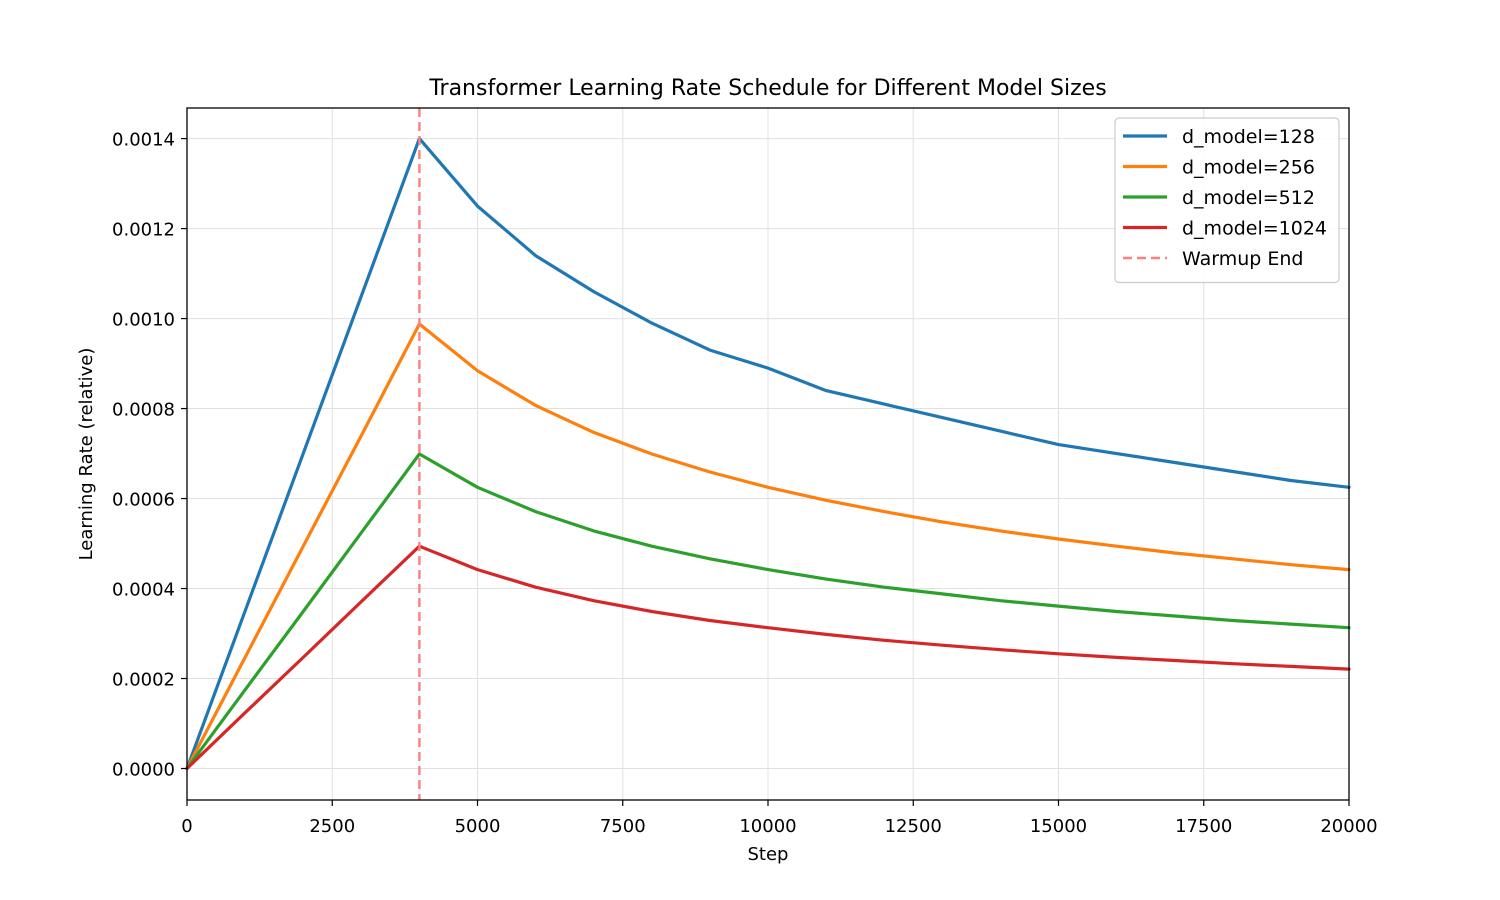  I want to click on x-axis-ticks: 0 2500 5000 7500 10000 12500 15000 17500 20000, so click(779, 818).